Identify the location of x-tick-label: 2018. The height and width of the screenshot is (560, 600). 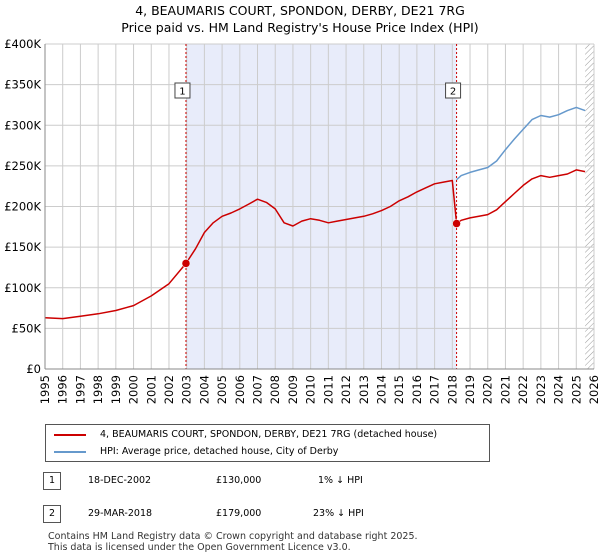
(452, 389).